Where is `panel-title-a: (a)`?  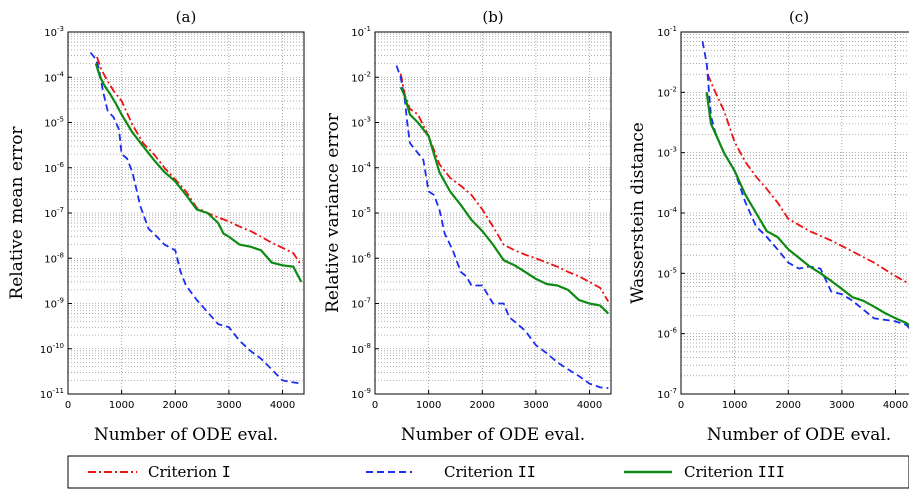
panel-title-a: (a) is located at coordinates (186, 17).